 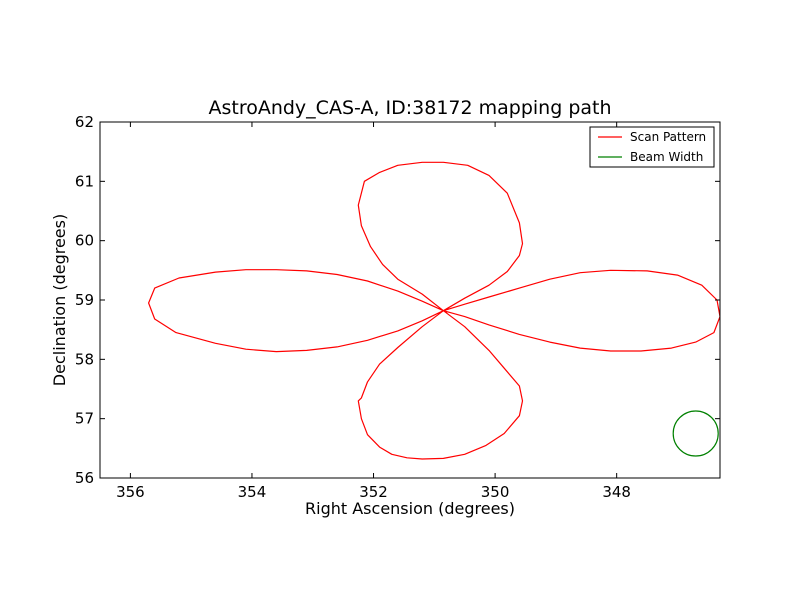 I want to click on x-tick-label: 348, so click(x=616, y=492).